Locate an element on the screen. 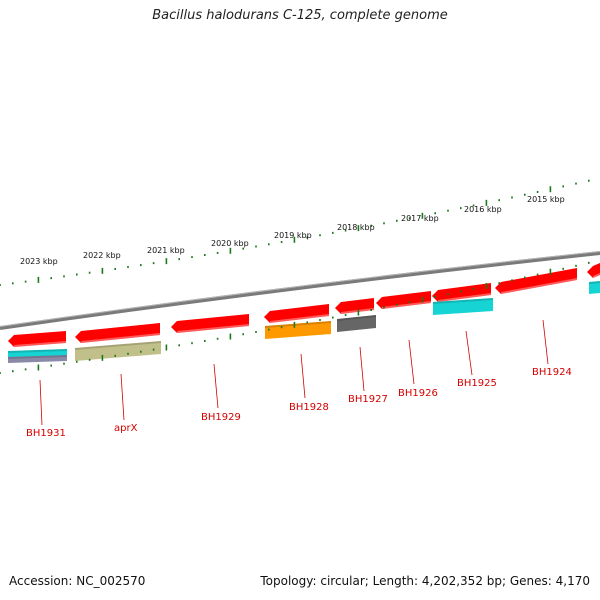  leader-bh1924 is located at coordinates (545, 342).